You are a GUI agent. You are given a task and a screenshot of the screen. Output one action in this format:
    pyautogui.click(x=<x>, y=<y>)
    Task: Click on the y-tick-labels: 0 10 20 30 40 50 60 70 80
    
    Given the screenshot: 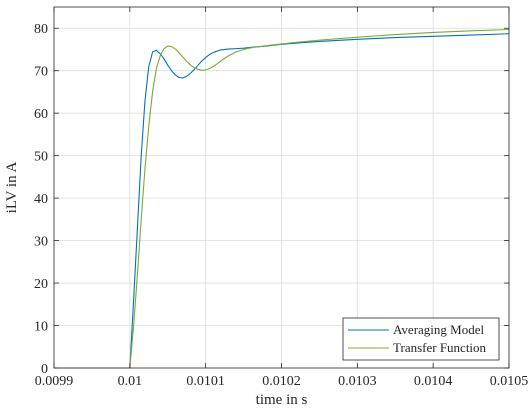 What is the action you would take?
    pyautogui.click(x=41, y=199)
    